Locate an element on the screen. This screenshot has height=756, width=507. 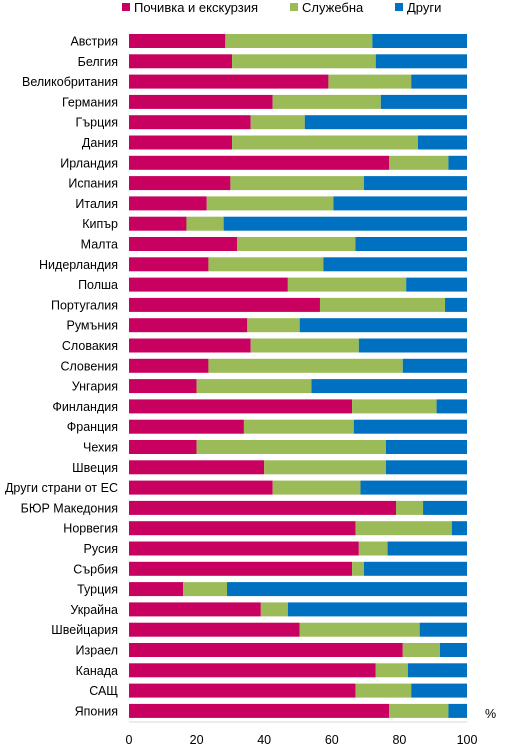
category-label-32: Канада is located at coordinates (97, 671).